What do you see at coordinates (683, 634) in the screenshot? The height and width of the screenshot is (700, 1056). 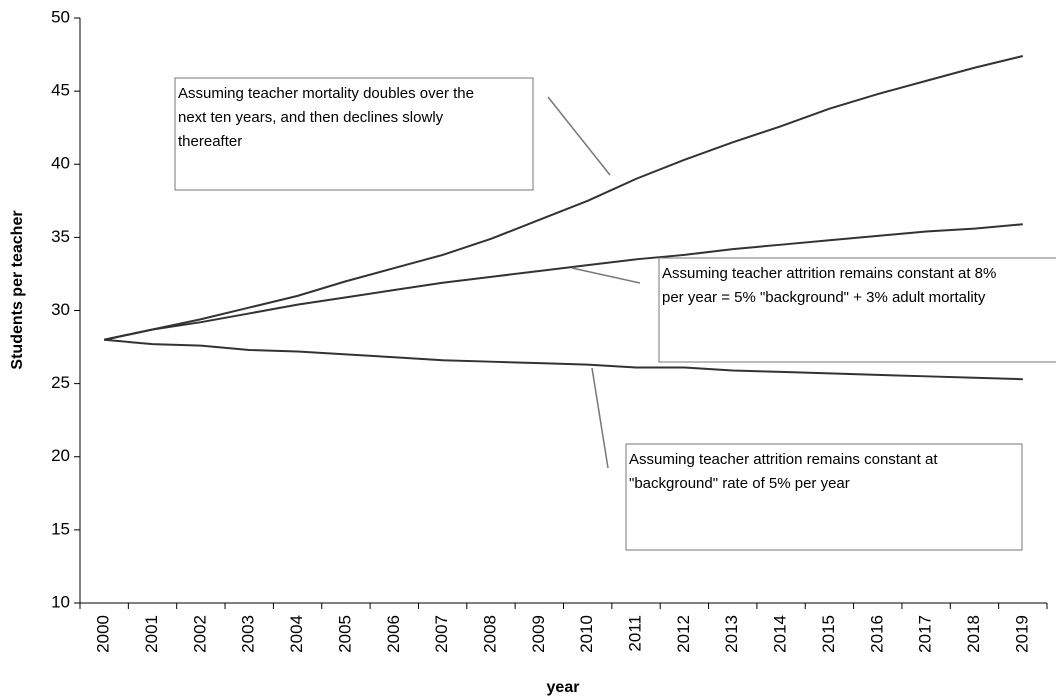 I see `x-tick-label: 2012` at bounding box center [683, 634].